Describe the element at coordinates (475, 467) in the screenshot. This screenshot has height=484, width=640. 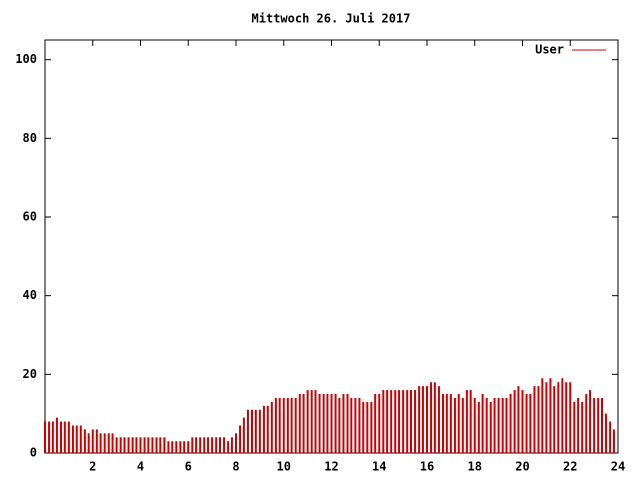
I see `x-tick-label: 18` at that location.